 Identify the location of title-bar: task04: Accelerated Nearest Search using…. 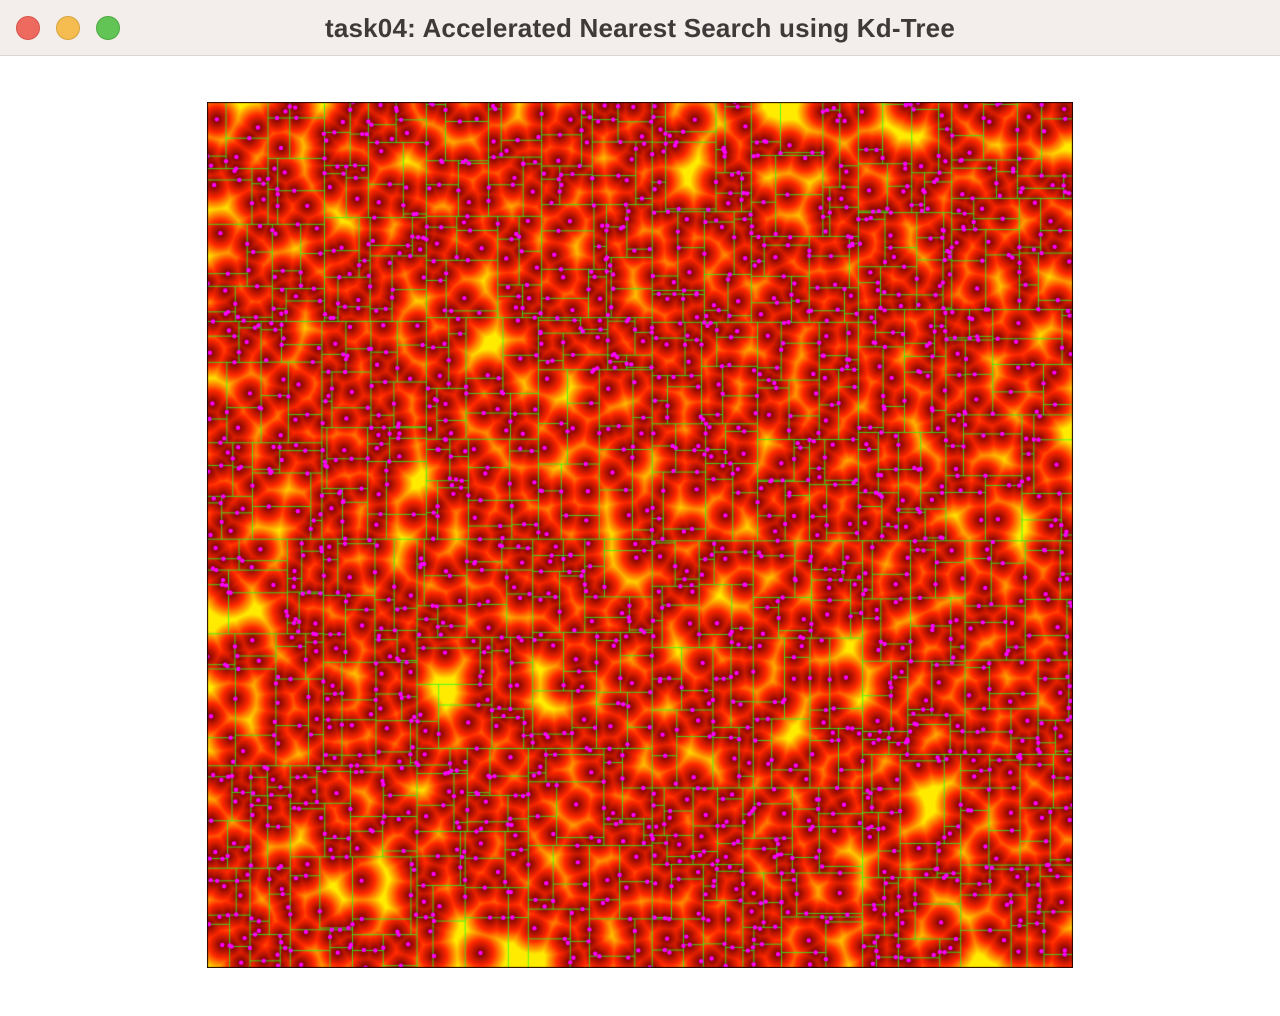
(640, 28).